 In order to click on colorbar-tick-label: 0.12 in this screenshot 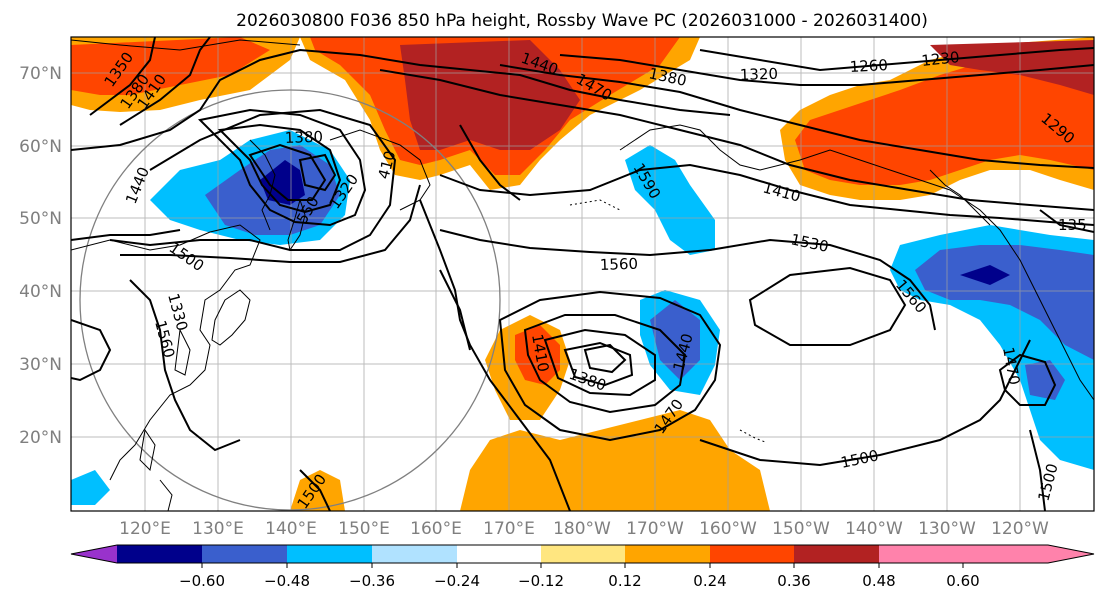, I will do `click(624, 581)`.